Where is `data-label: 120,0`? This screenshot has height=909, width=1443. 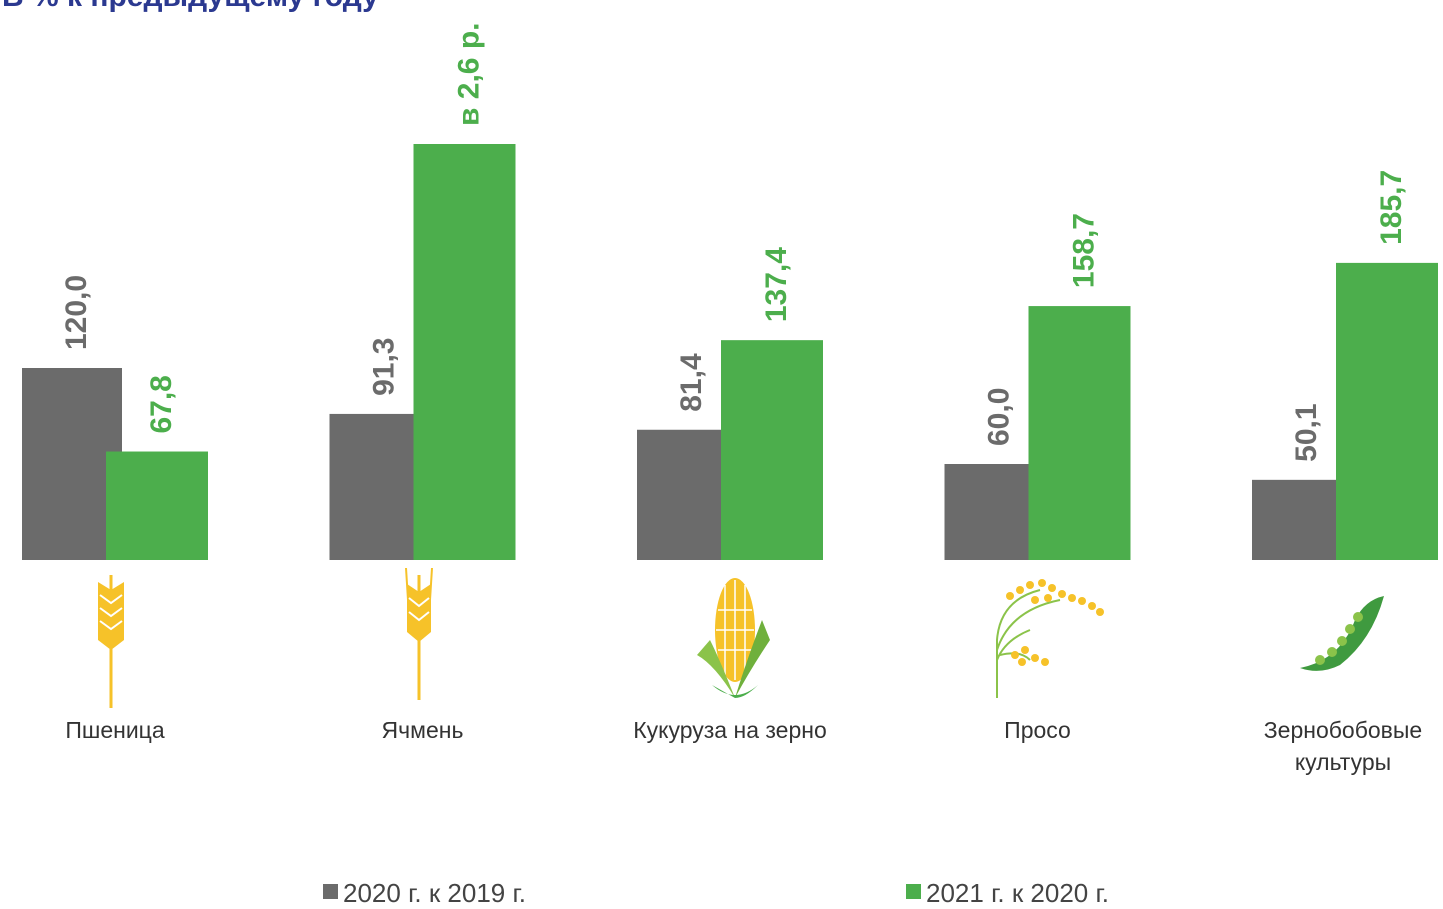 data-label: 120,0 is located at coordinates (76, 312).